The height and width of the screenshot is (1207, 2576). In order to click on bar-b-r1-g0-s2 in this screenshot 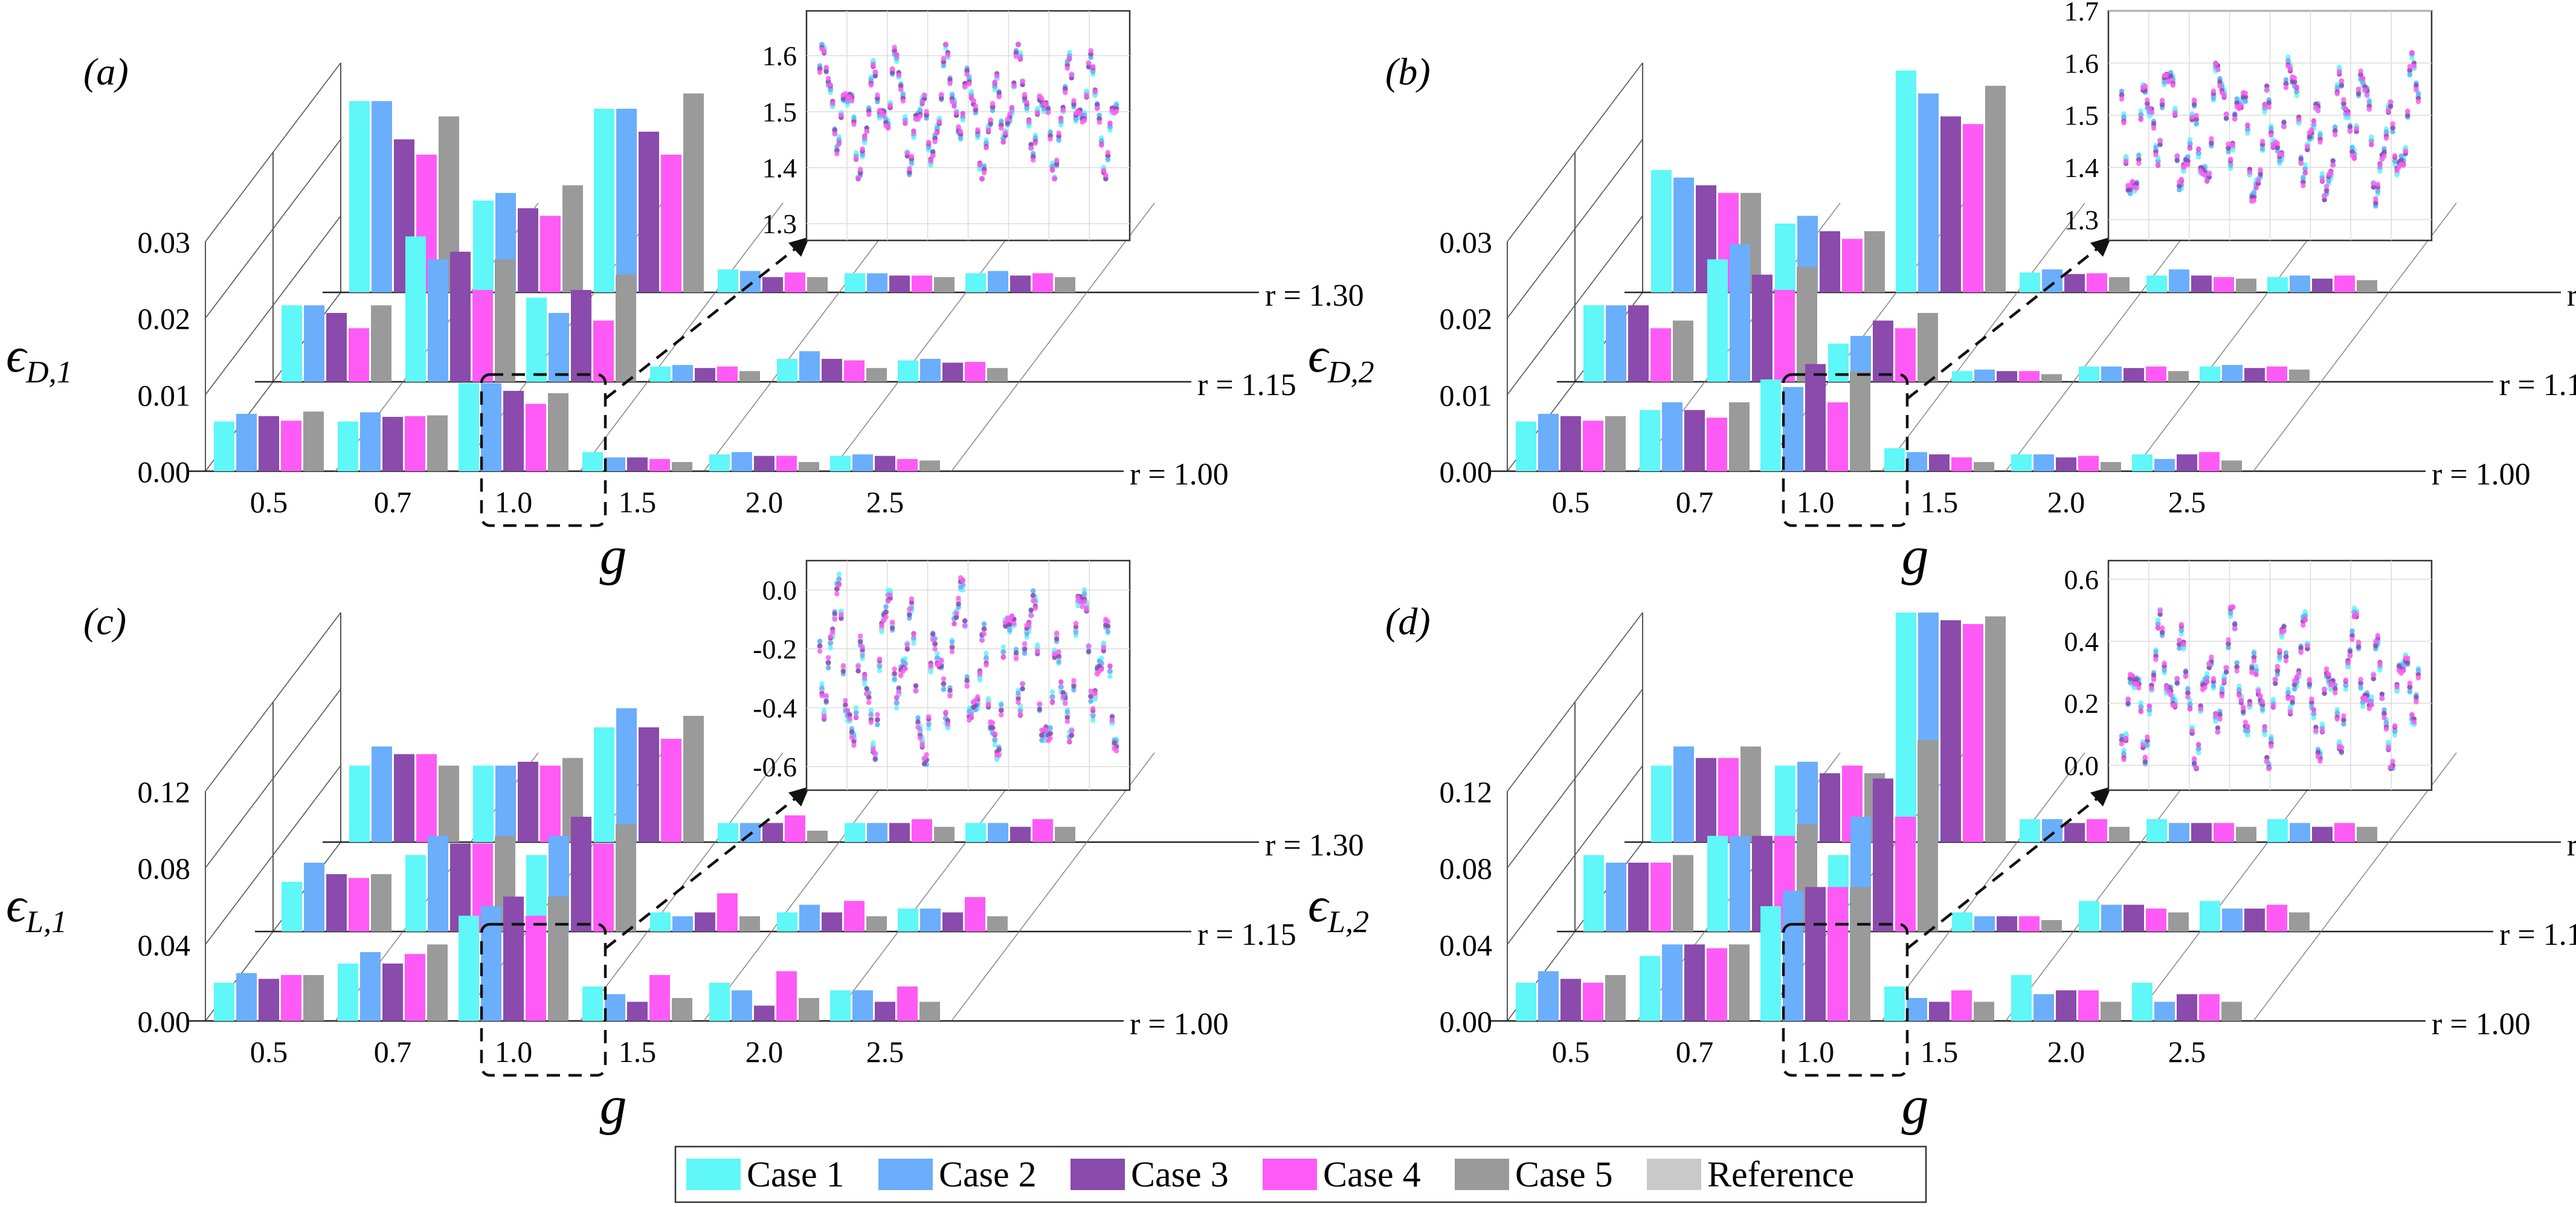, I will do `click(1616, 343)`.